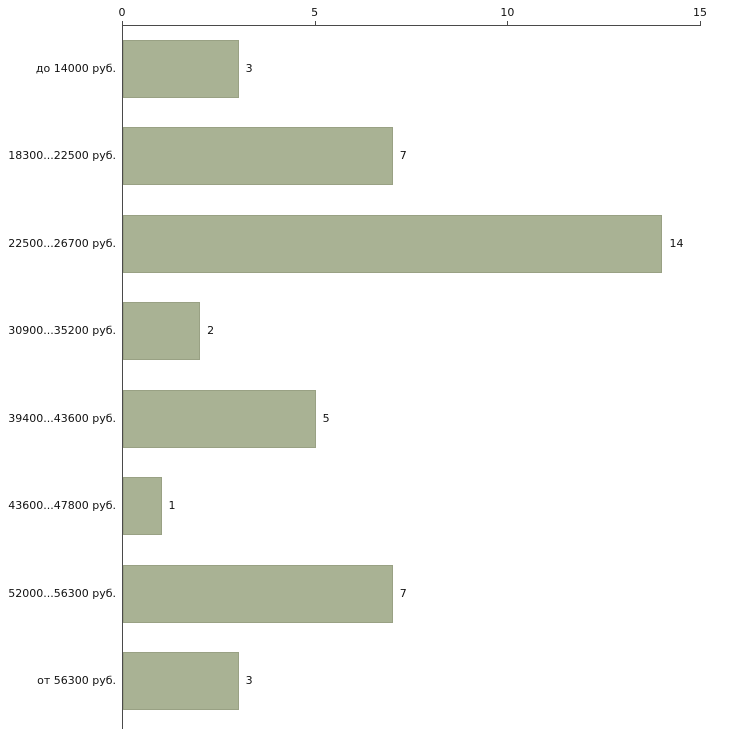 The width and height of the screenshot is (730, 730). What do you see at coordinates (76, 681) in the screenshot?
I see `category-label: от 56300 руб.` at bounding box center [76, 681].